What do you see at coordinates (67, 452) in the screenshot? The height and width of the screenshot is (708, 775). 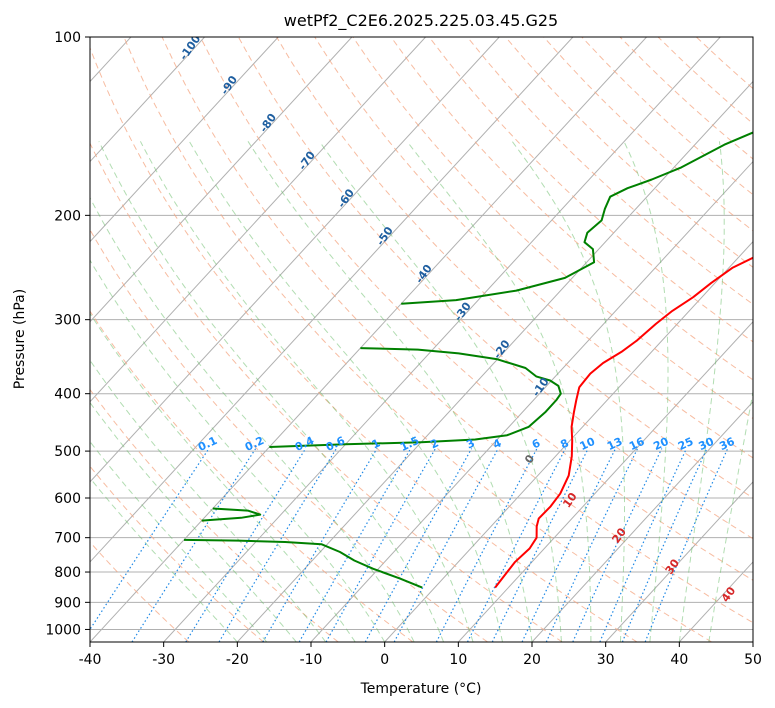 I see `y-tick-label: 500` at bounding box center [67, 452].